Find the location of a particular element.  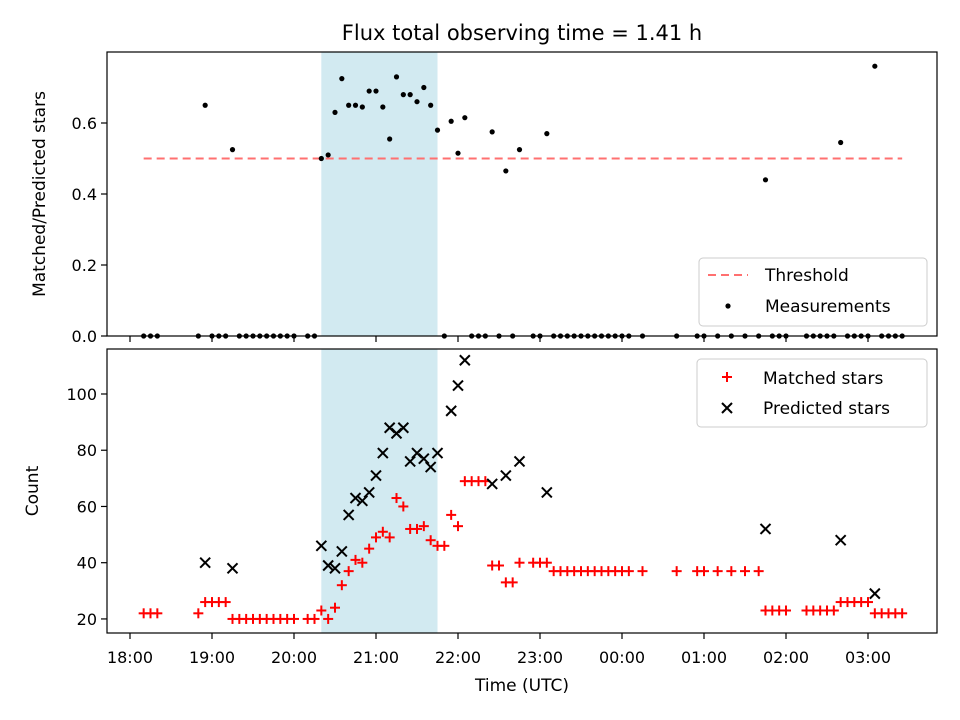

y-tick-label: 0.2 is located at coordinates (84, 265).